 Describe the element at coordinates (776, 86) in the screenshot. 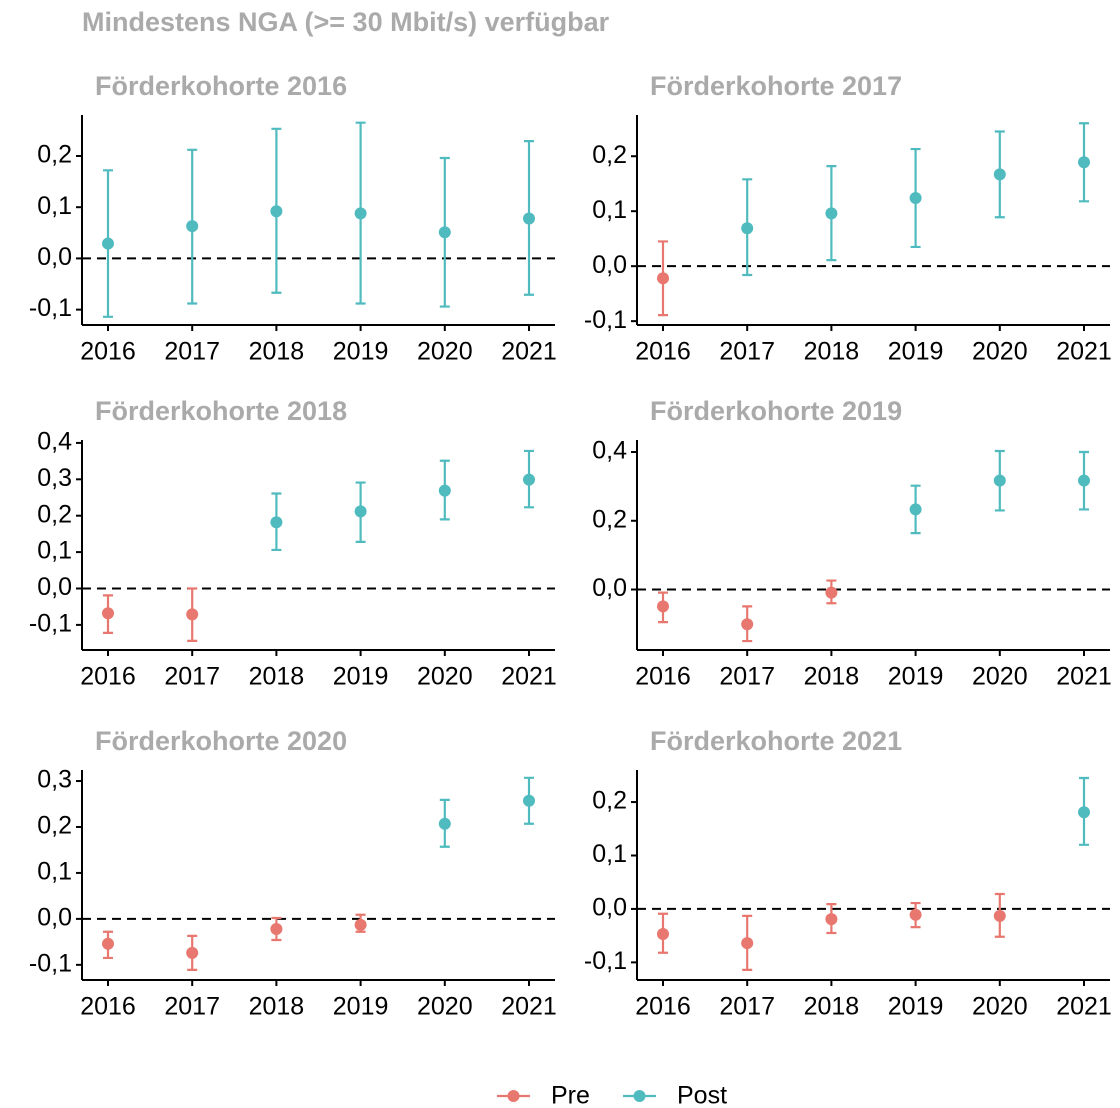

I see `panel-title: Förderkohorte 2017` at that location.